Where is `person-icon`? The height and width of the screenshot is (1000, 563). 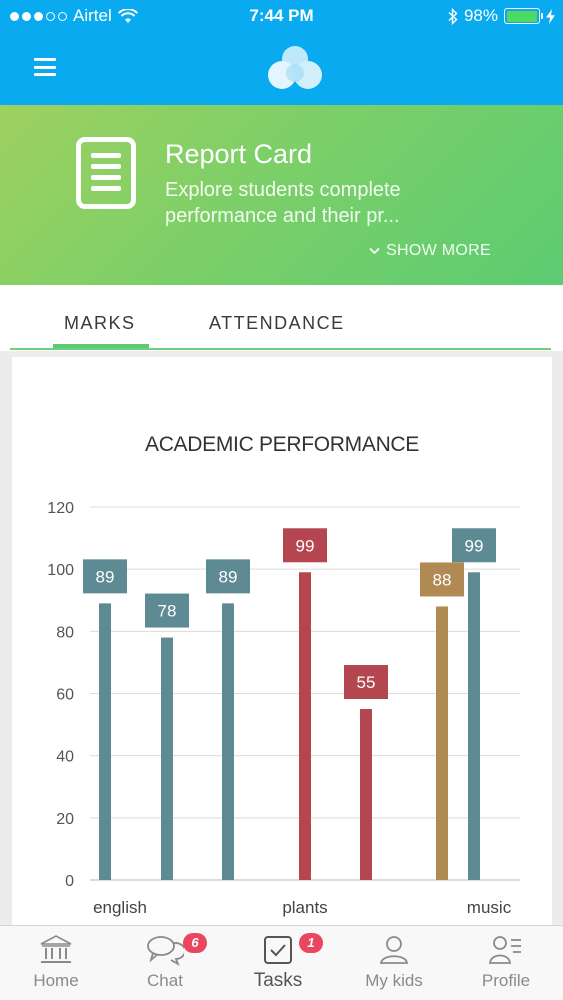
person-icon is located at coordinates (394, 950).